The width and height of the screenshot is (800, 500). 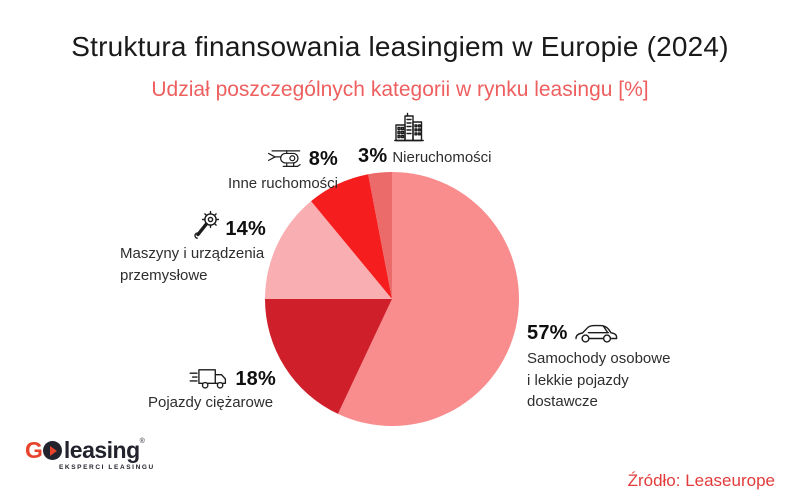 What do you see at coordinates (323, 159) in the screenshot?
I see `pct-movables: 8%` at bounding box center [323, 159].